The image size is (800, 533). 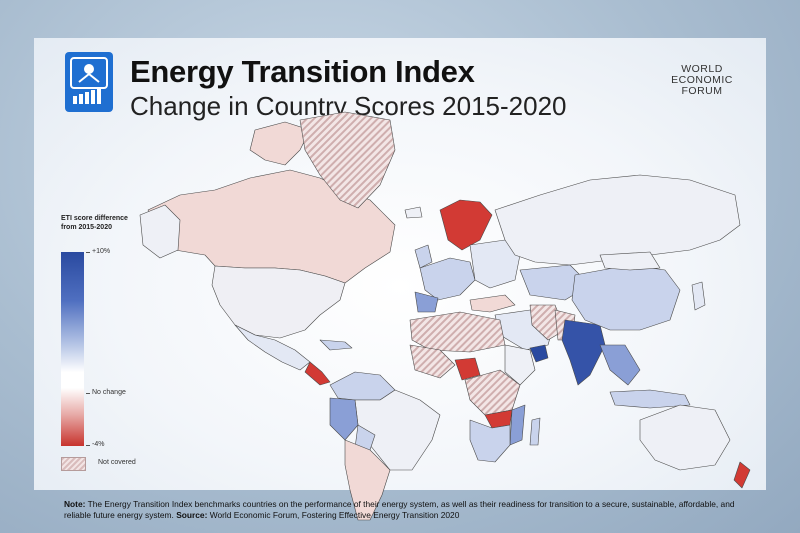 I want to click on legend-min-label: -4%, so click(x=98, y=444).